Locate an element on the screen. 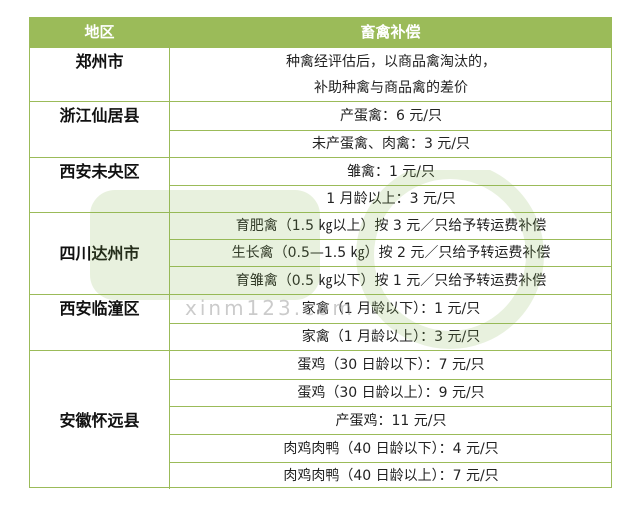 Image resolution: width=640 pixels, height=510 pixels. header-region: 地区 is located at coordinates (99, 32).